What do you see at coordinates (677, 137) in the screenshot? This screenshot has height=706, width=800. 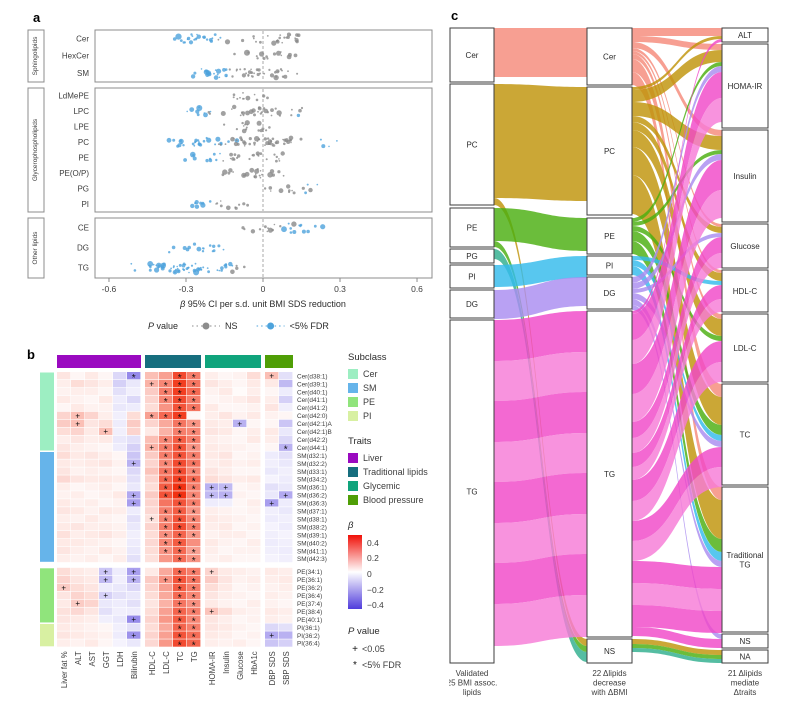 I see `sankey-flow-Cer-to-Glucose` at bounding box center [677, 137].